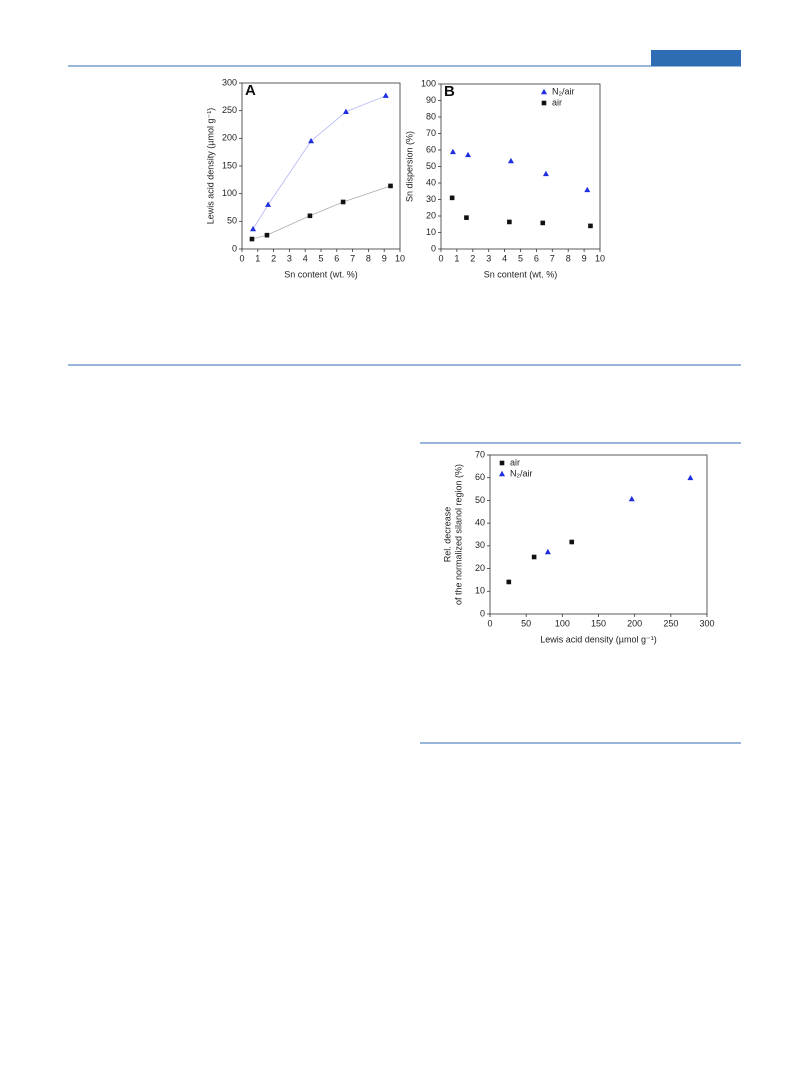 This screenshot has height=1067, width=809. What do you see at coordinates (706, 623) in the screenshot?
I see `x-tick-label: 300` at bounding box center [706, 623].